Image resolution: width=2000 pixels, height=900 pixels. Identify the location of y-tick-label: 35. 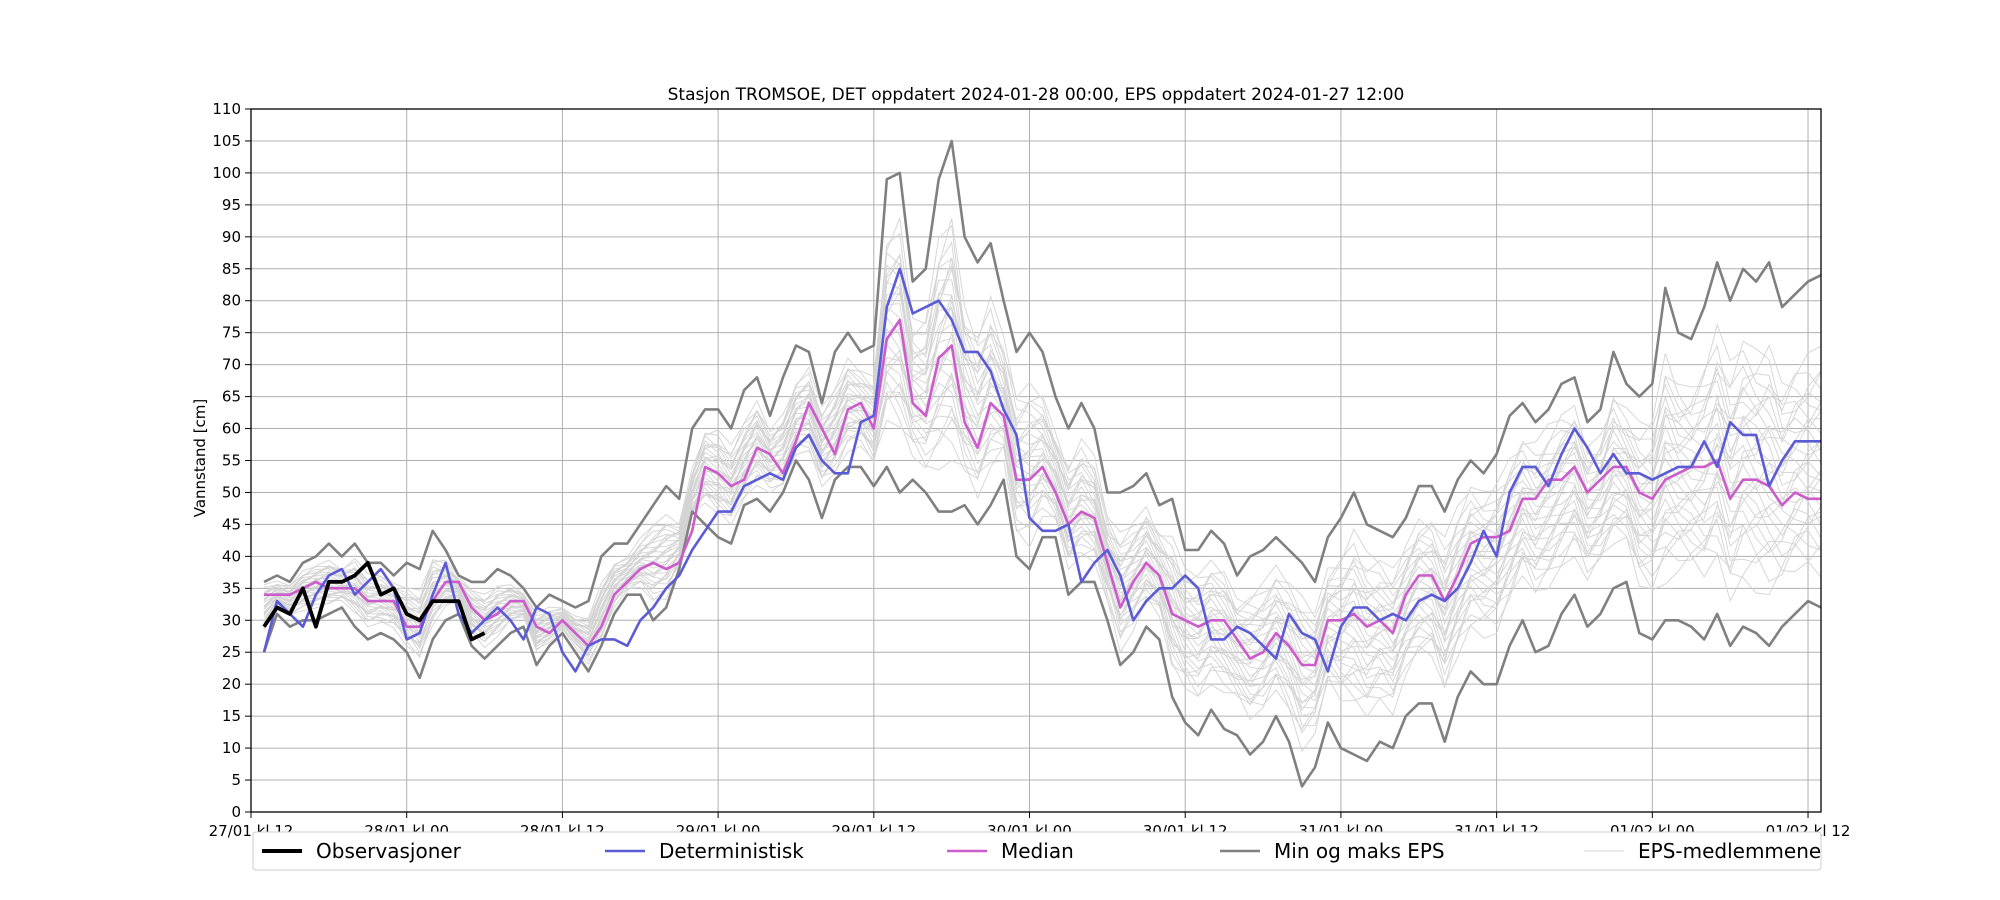
(231, 588).